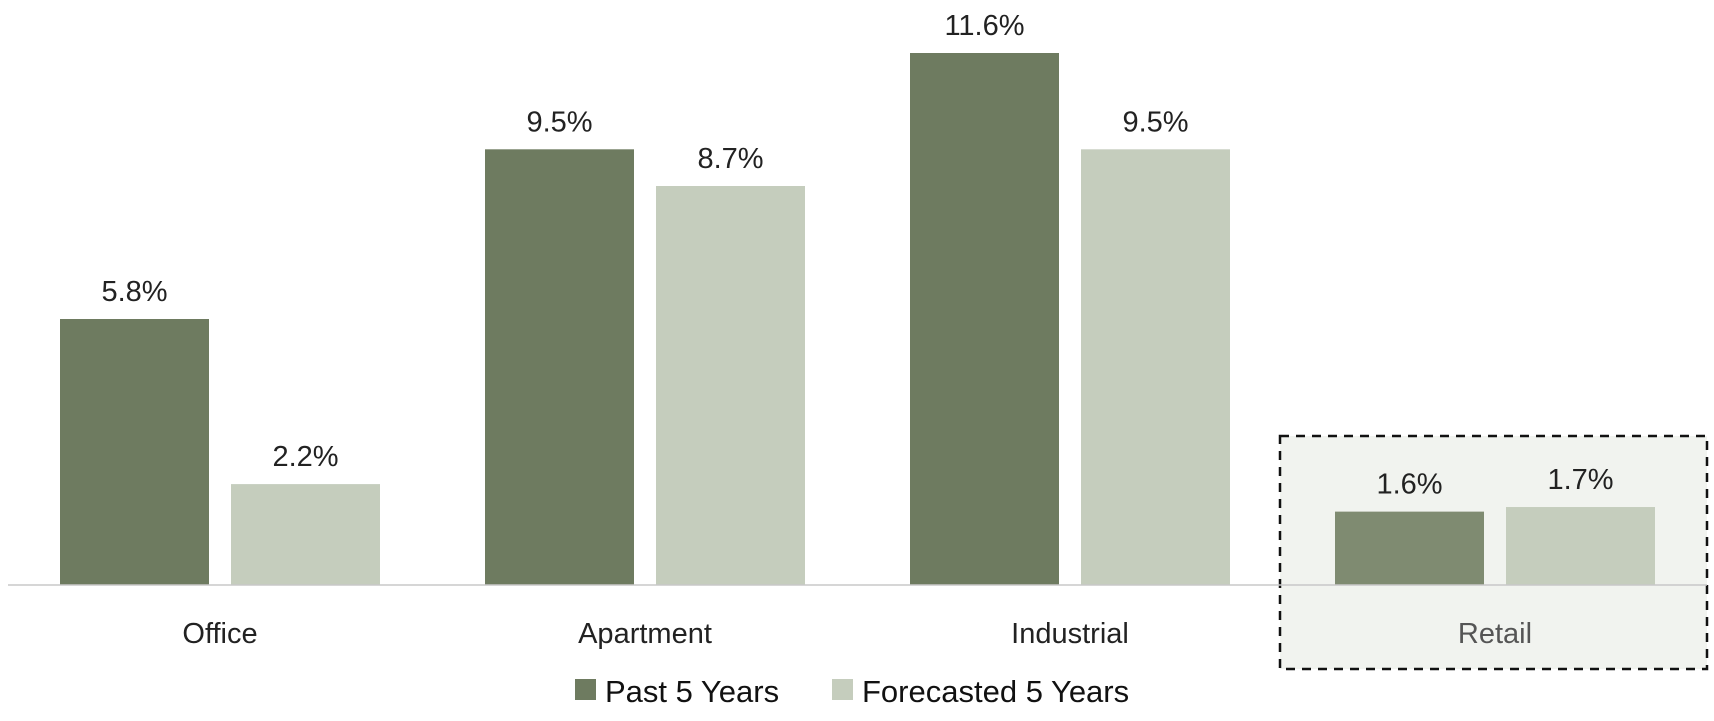  I want to click on bar-office-past, so click(134, 452).